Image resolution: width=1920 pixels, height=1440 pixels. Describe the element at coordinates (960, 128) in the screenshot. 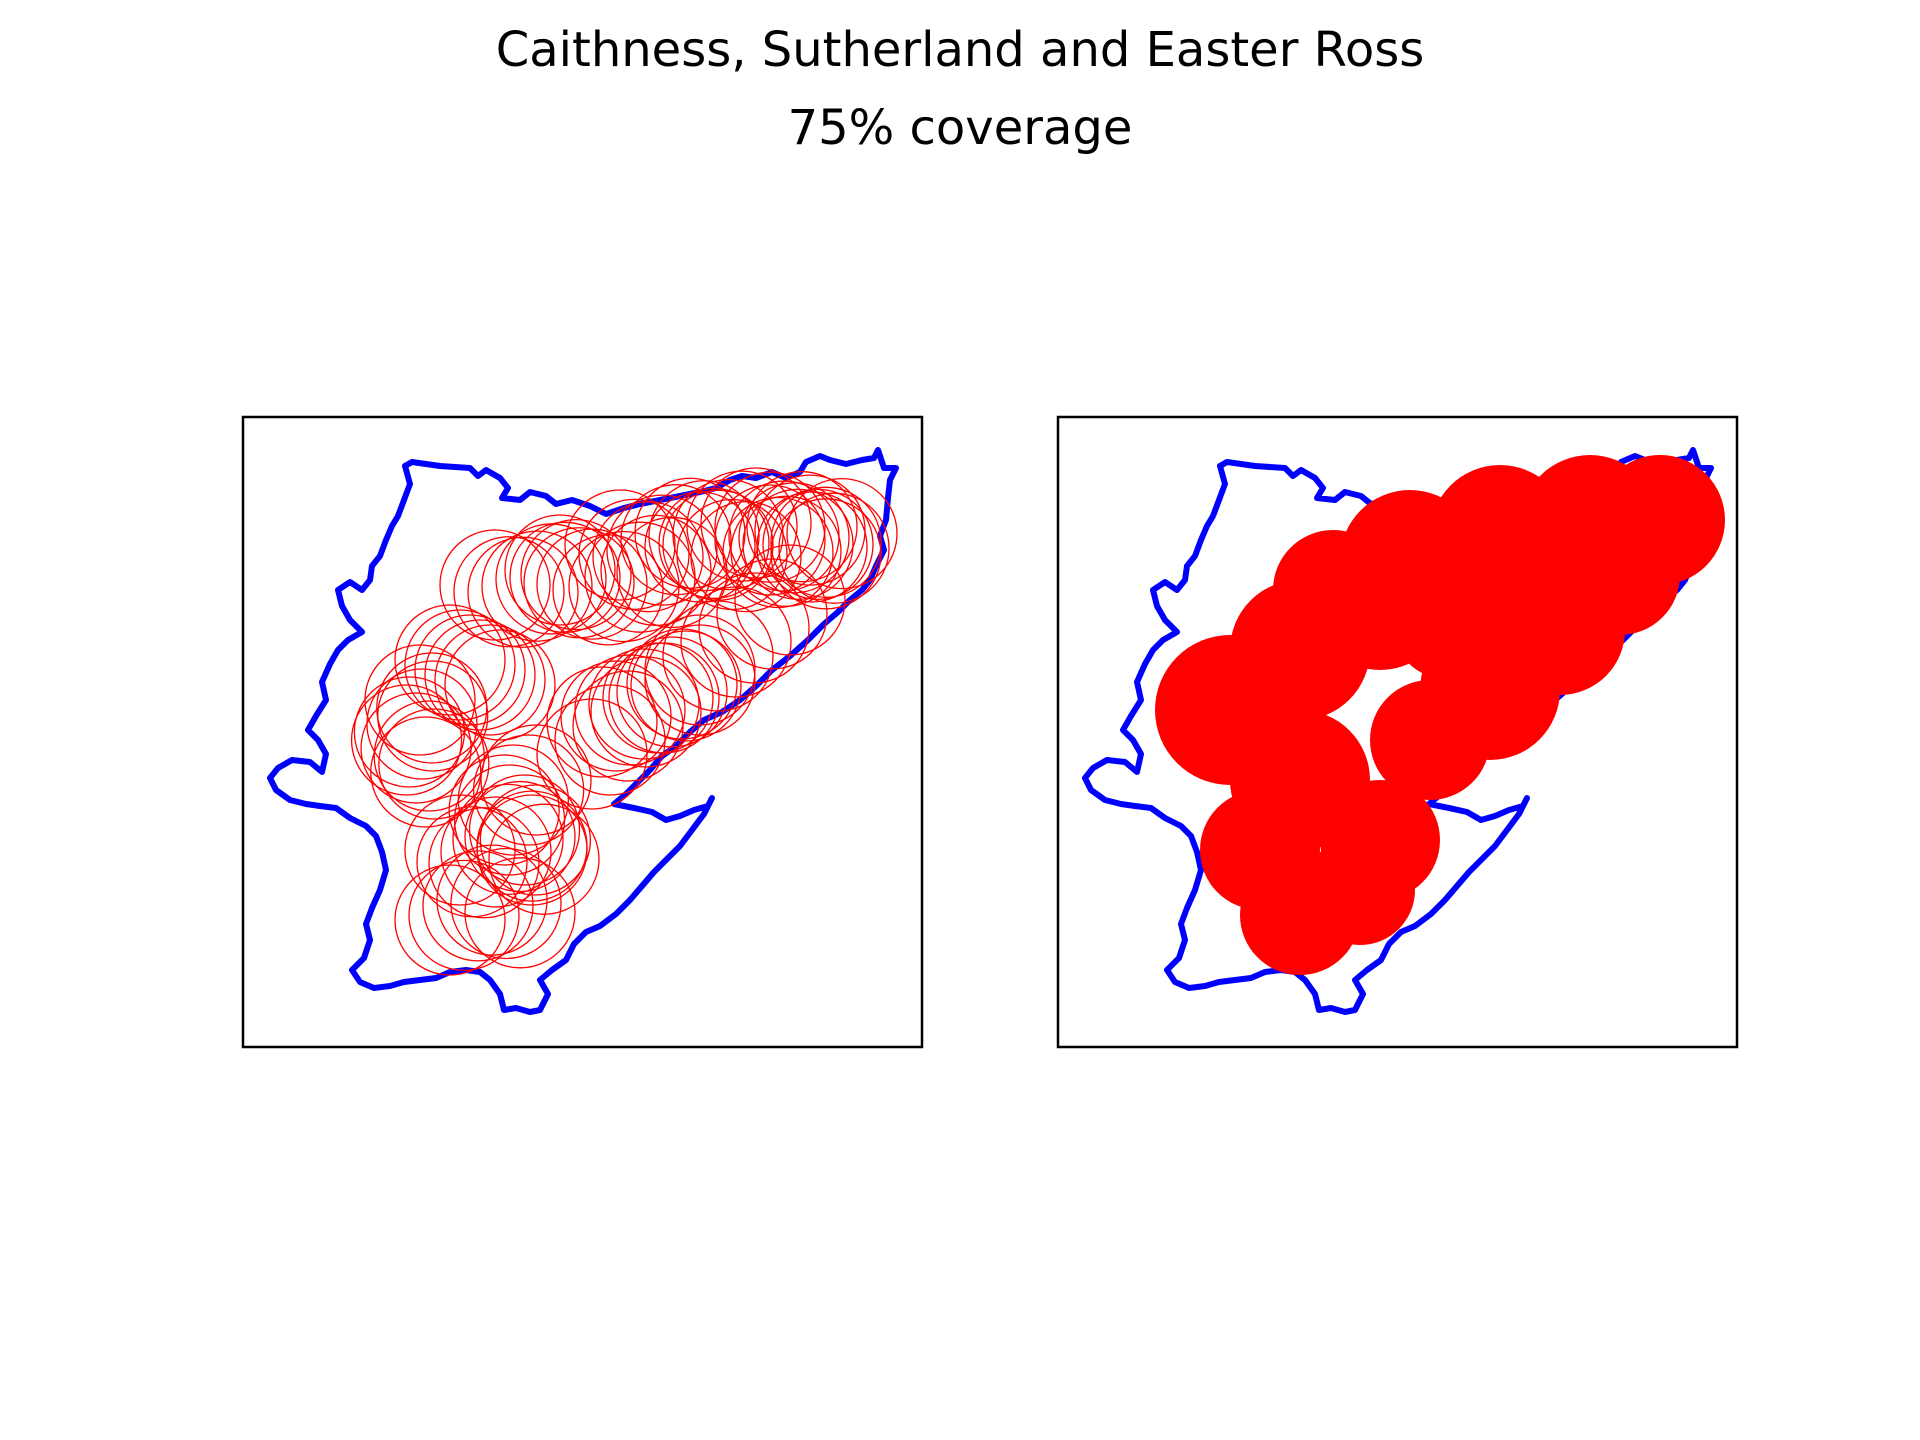

I see `figure-subtitle: 75% coverage` at that location.